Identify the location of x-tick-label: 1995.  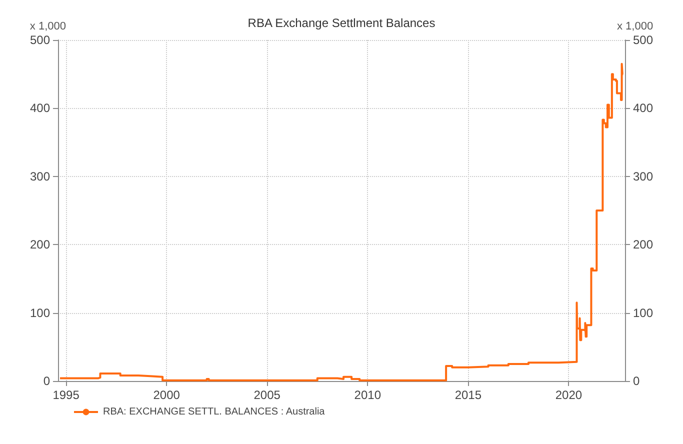
(66, 395).